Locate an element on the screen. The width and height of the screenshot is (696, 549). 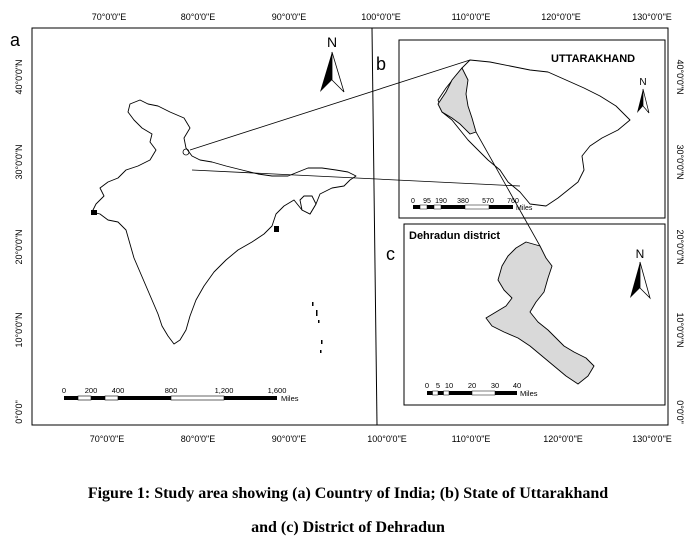
lon-label-top: 130°0'0"E is located at coordinates (652, 17).